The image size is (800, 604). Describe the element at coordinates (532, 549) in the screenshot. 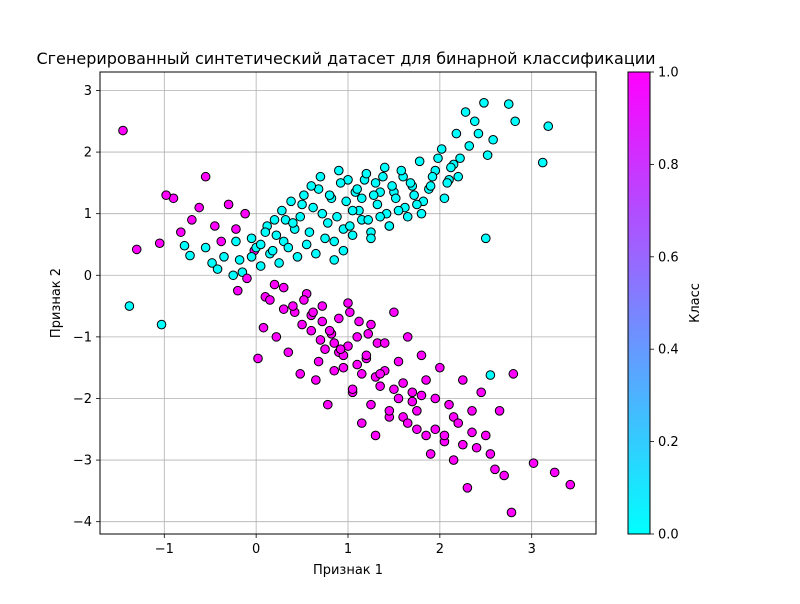

I see `x-tick-label: 3` at that location.